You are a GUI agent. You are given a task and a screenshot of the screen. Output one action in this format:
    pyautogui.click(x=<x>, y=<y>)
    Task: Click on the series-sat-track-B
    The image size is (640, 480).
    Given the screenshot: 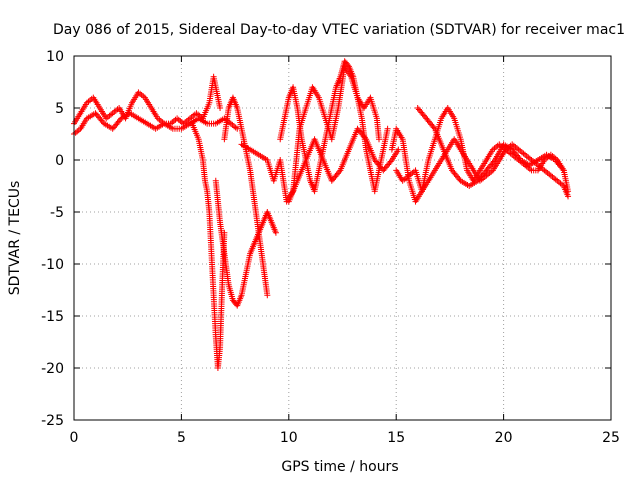 What is the action you would take?
    pyautogui.click(x=156, y=123)
    